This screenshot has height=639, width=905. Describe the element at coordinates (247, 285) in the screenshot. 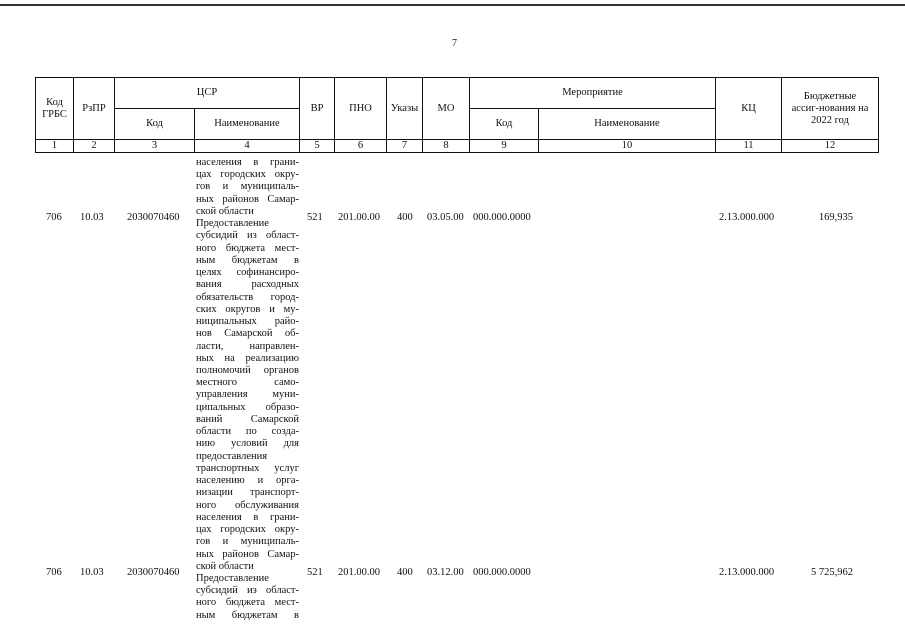

I see `name-text-line: вания расходных` at that location.